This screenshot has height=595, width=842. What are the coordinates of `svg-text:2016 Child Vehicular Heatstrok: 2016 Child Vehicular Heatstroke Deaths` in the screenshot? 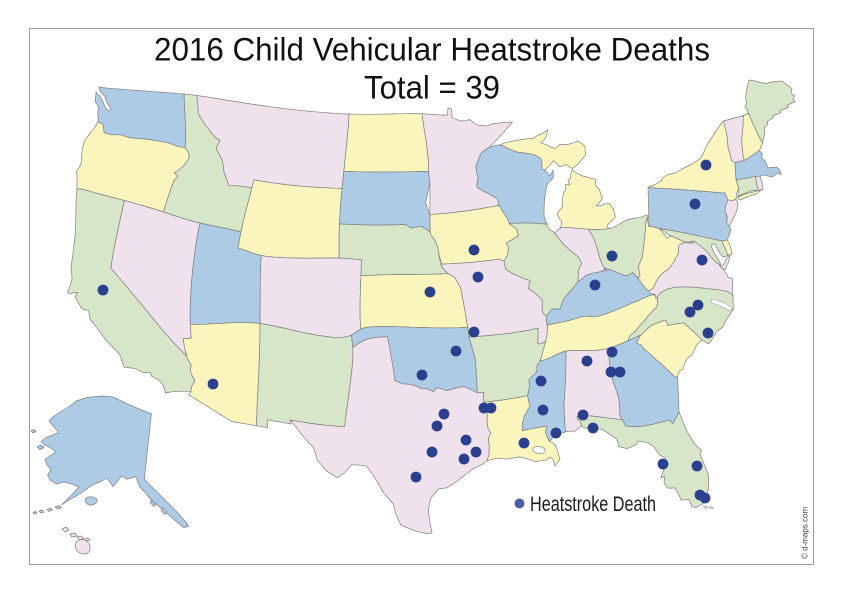 It's located at (432, 50).